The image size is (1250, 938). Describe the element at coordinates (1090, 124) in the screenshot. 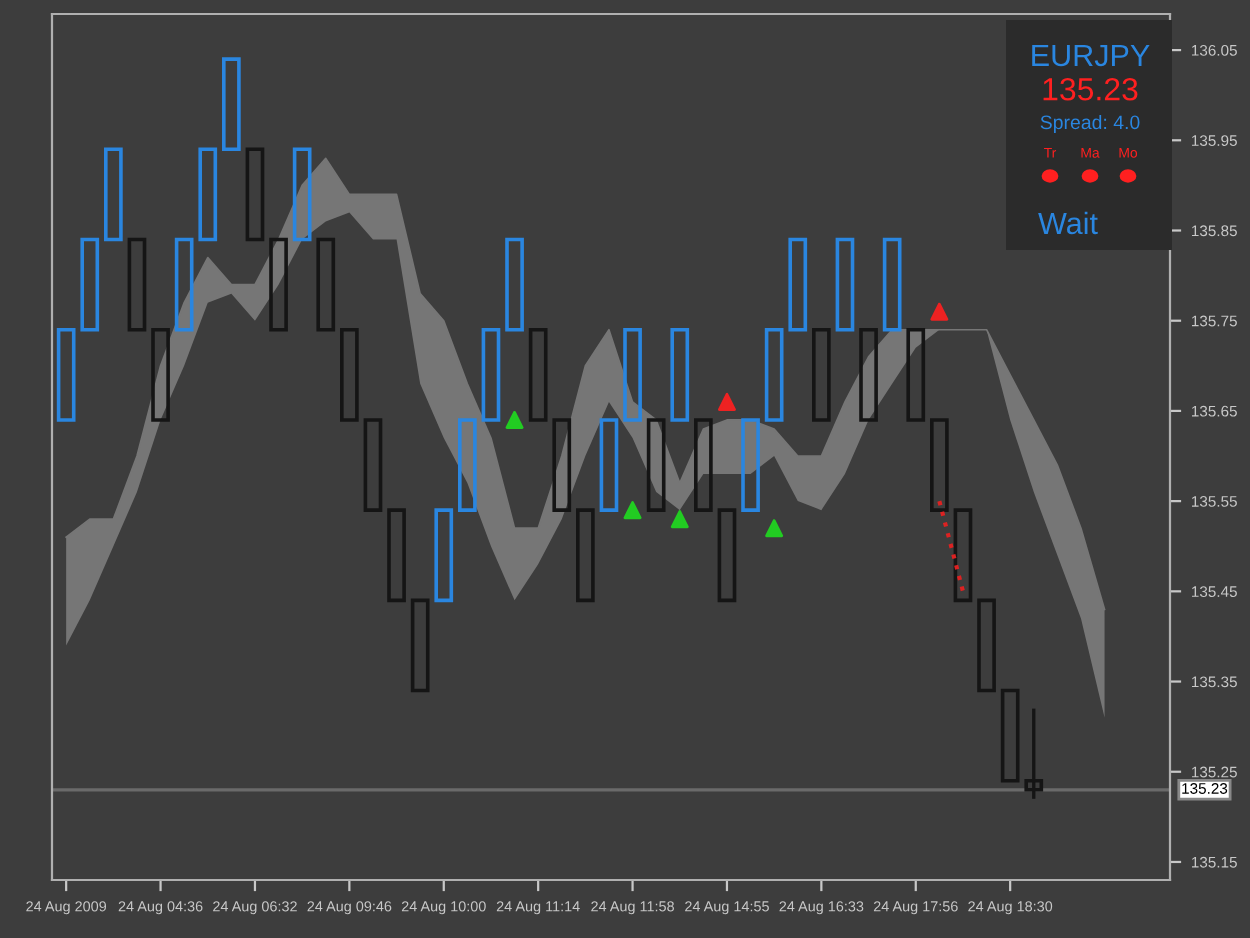

I see `annotation: Spread: 4.0` at that location.